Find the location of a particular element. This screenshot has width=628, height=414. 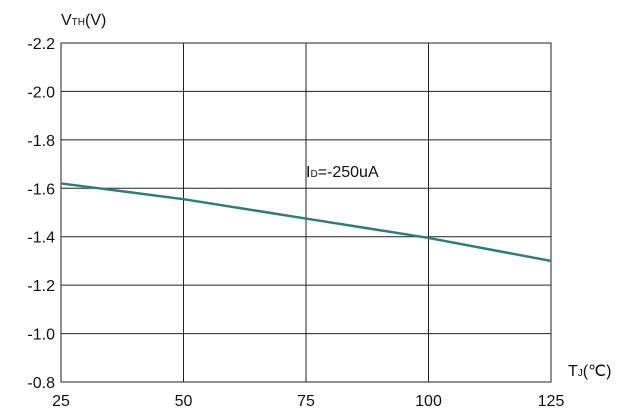

y-axis-label-unit: (V) is located at coordinates (95, 20).